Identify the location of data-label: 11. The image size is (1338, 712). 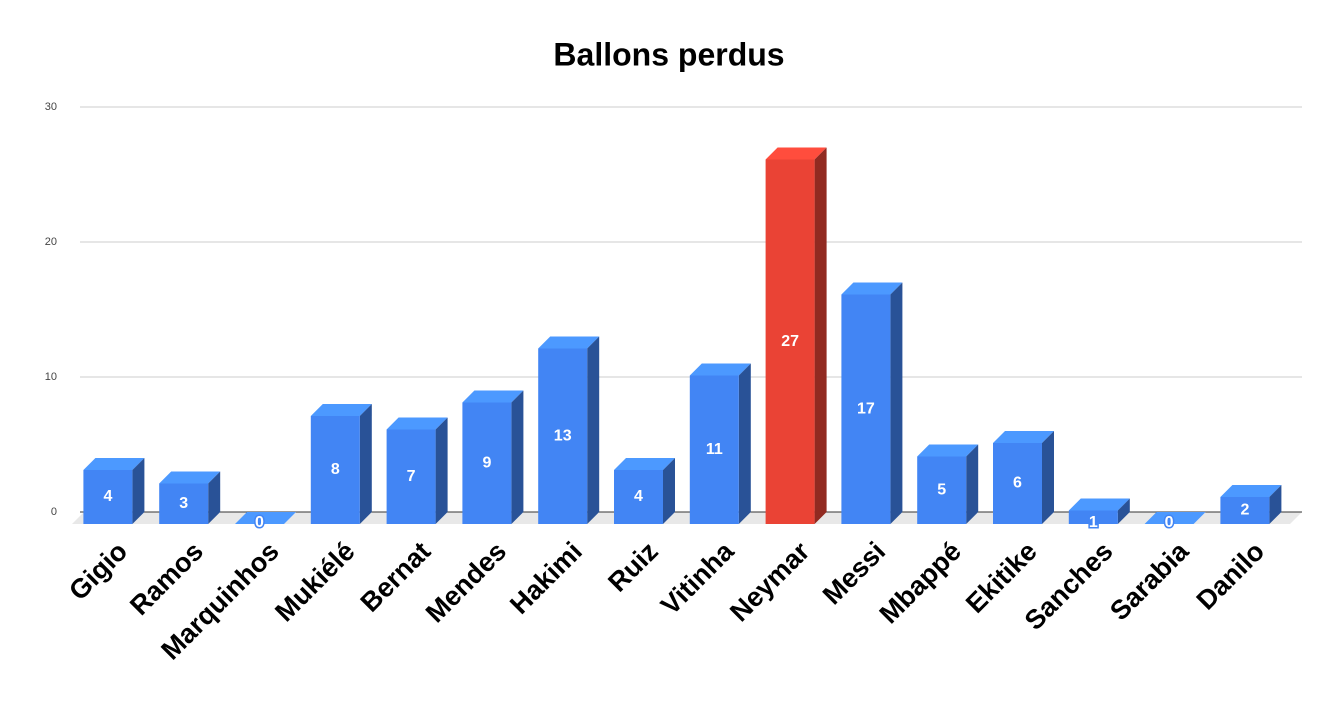
(714, 449).